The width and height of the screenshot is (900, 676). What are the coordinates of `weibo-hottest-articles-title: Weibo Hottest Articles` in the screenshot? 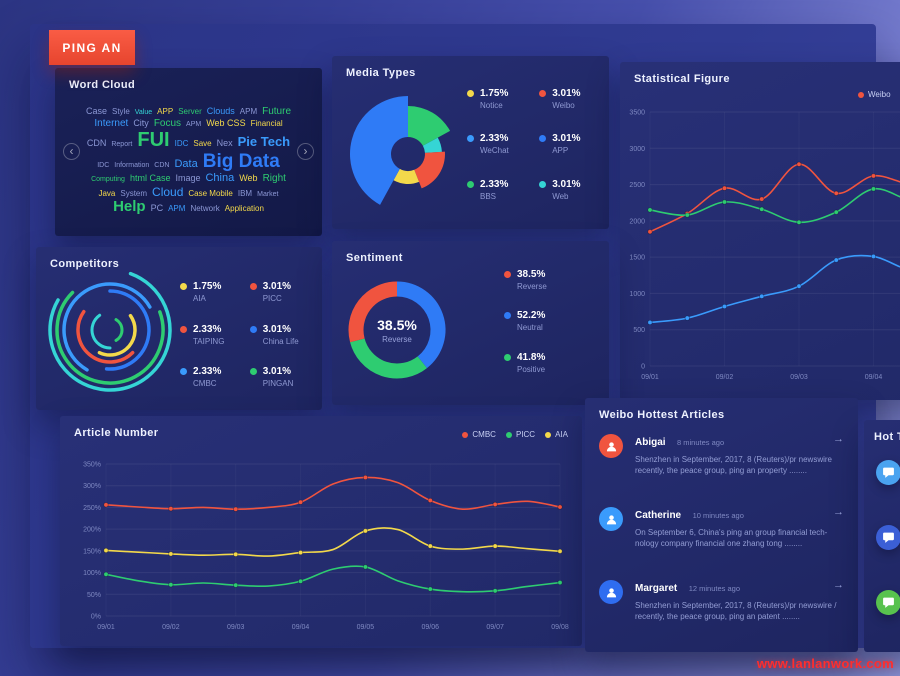 It's located at (662, 415).